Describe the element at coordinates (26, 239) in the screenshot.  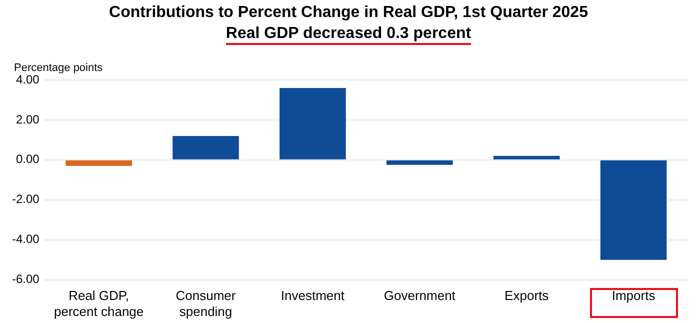
I see `y-tick-label: -4.00` at that location.